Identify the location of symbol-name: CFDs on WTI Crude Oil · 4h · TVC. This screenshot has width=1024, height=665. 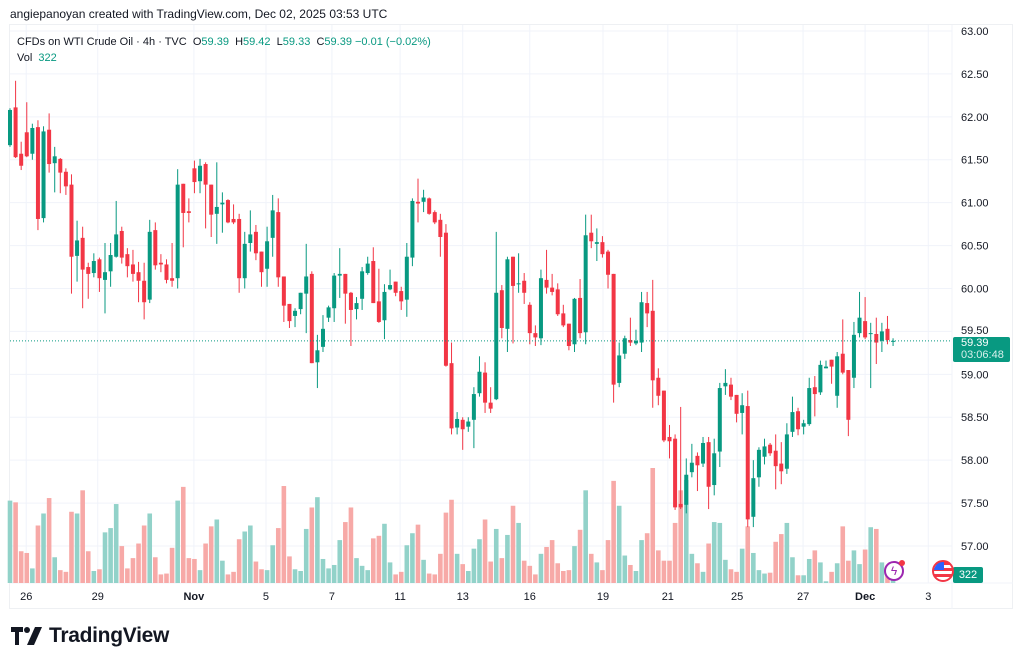
(102, 42).